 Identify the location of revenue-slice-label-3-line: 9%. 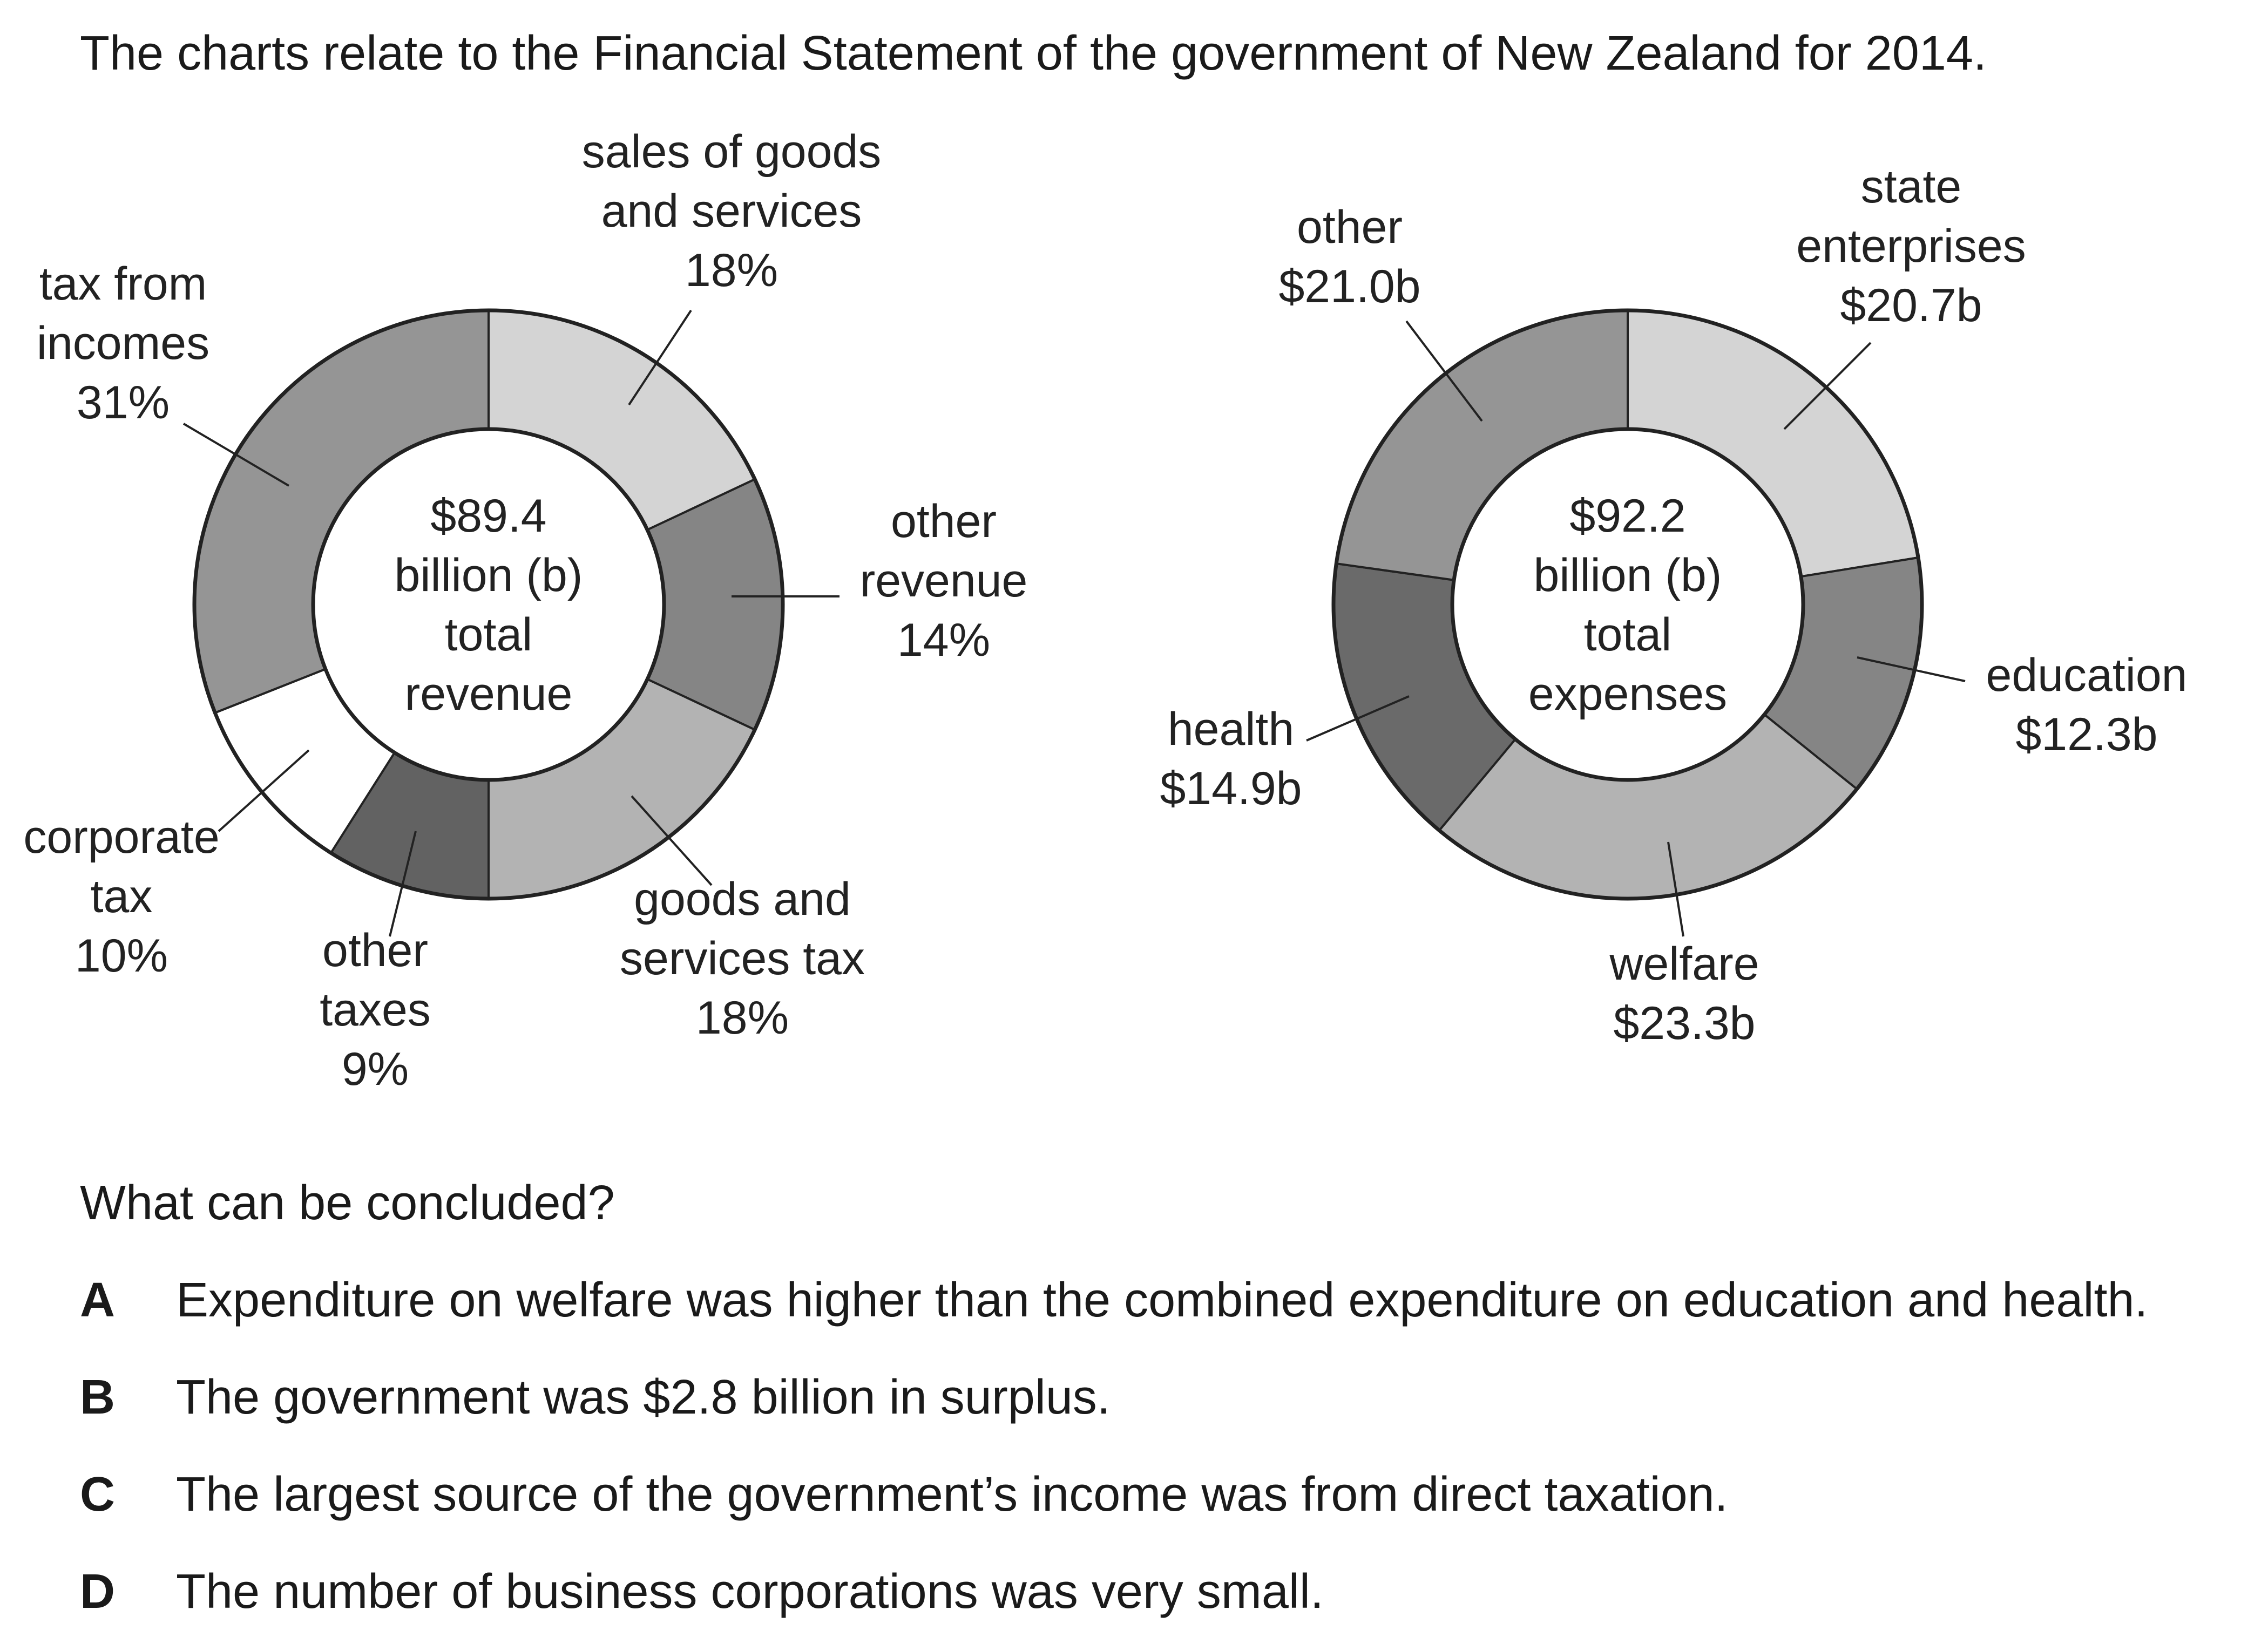
(376, 1069).